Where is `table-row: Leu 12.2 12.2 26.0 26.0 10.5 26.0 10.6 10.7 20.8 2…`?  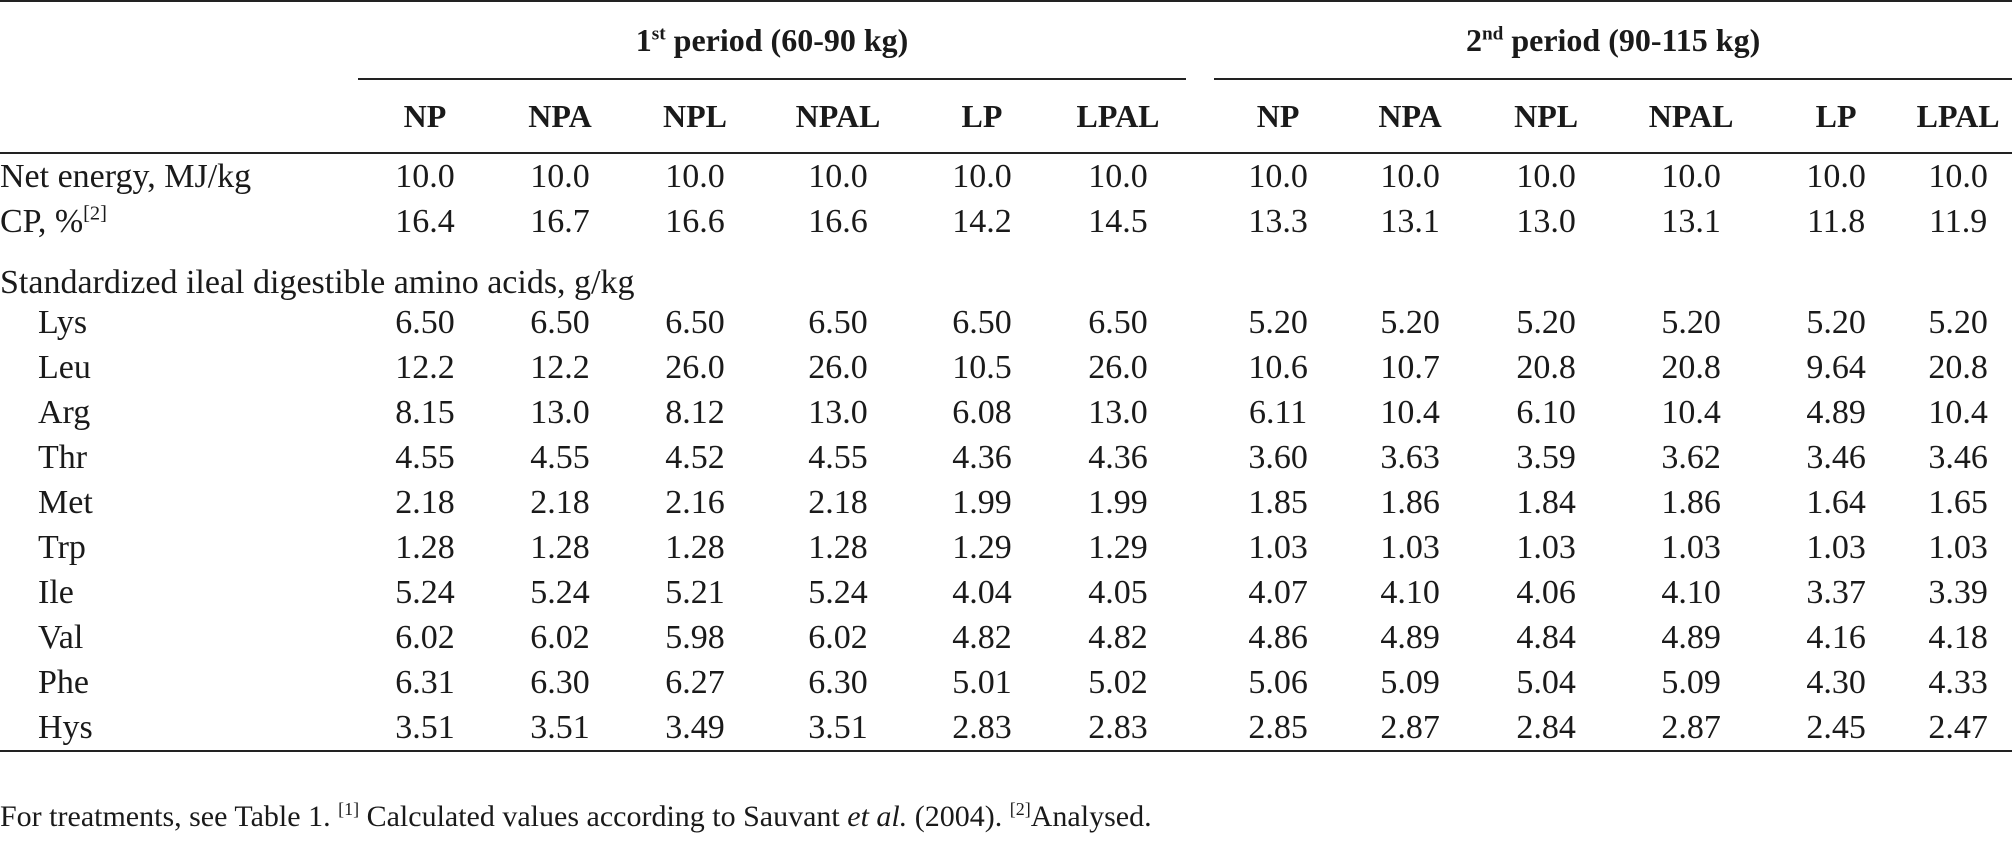
table-row: Leu 12.2 12.2 26.0 26.0 10.5 26.0 10.6 10.7 20.8 2… is located at coordinates (1006, 367).